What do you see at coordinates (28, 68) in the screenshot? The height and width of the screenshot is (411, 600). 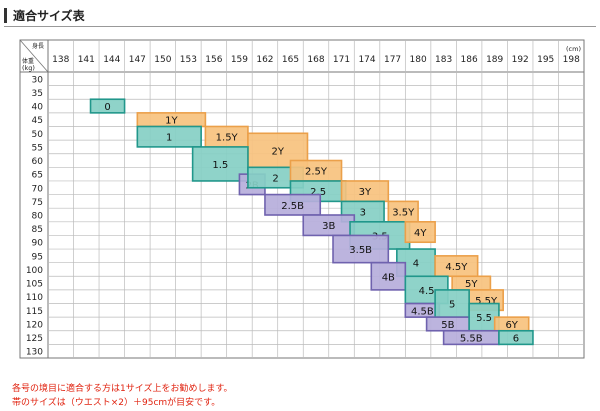 I see `weight-unit-label: (kg)` at bounding box center [28, 68].